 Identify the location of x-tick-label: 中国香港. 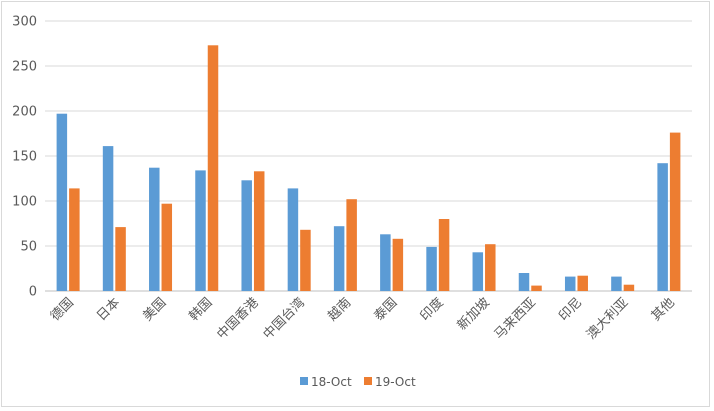
(237, 318).